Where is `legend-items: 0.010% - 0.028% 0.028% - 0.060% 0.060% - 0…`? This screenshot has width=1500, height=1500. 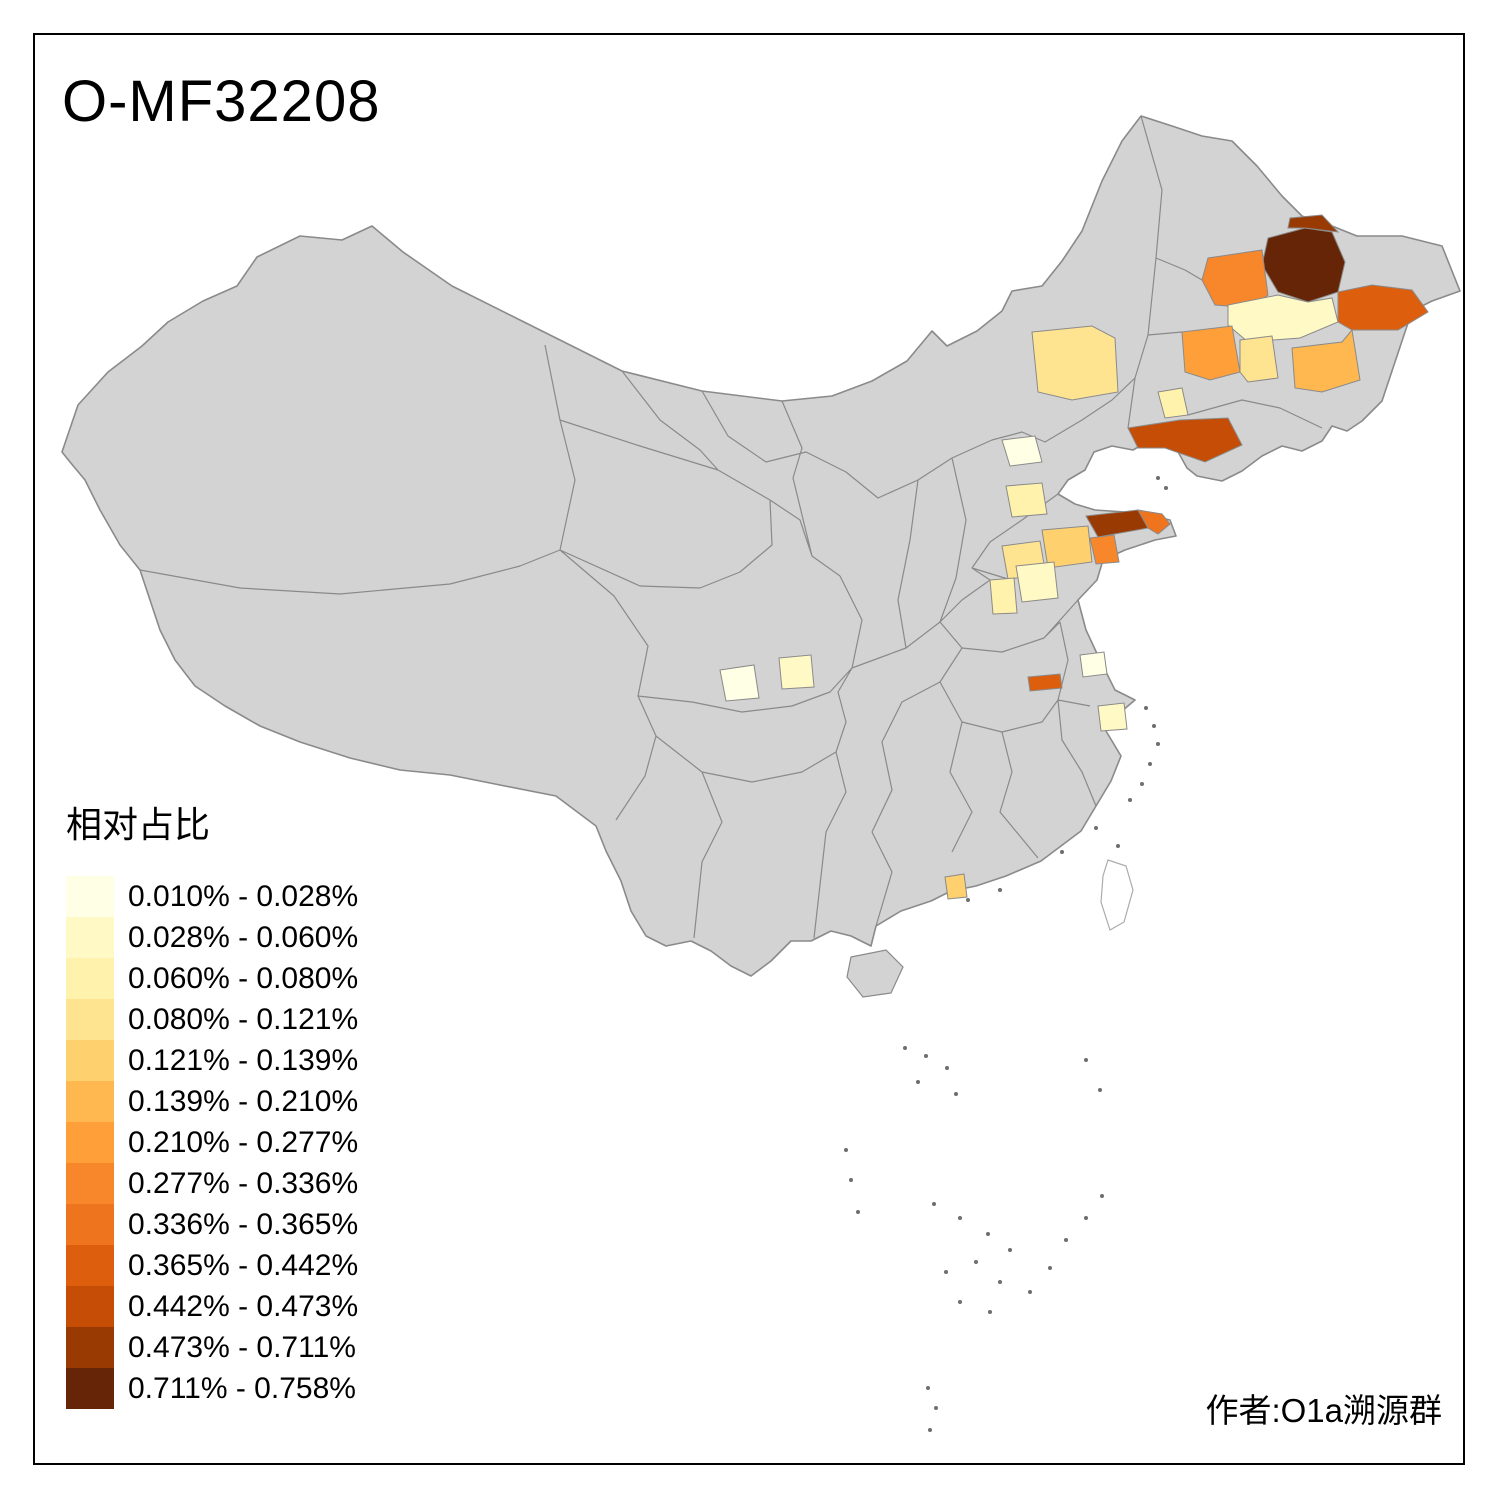
legend-items: 0.010% - 0.028% 0.028% - 0.060% 0.060% - 0… is located at coordinates (212, 1142).